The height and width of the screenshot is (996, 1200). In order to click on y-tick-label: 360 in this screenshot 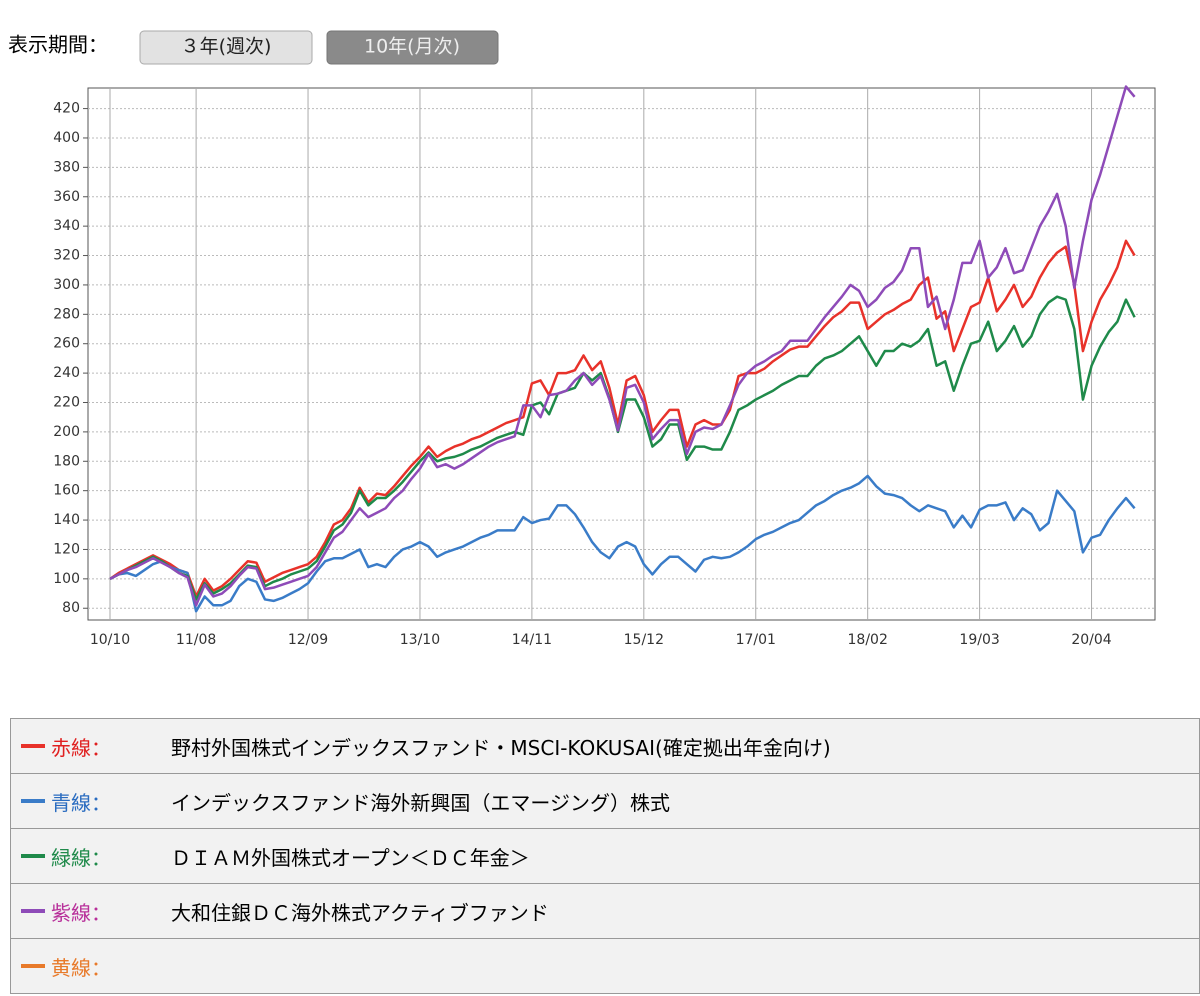, I will do `click(66, 197)`.